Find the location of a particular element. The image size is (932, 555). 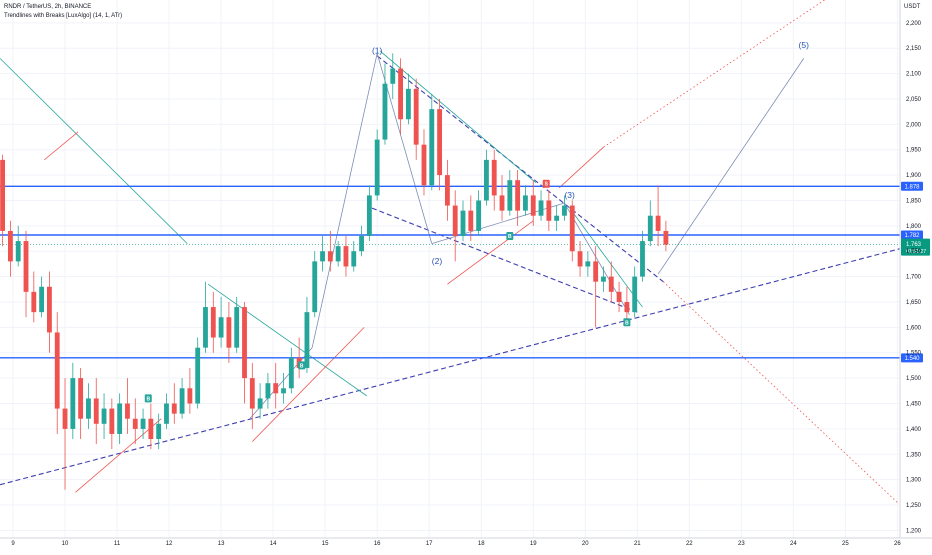

current-price-label: 1.763 is located at coordinates (914, 245).